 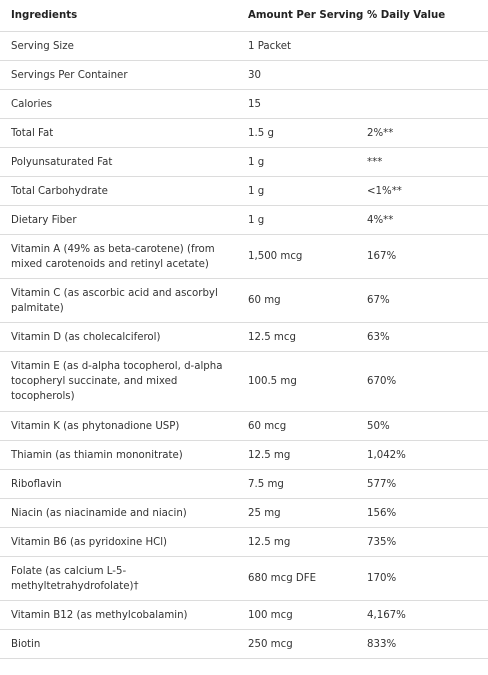 I want to click on table-row: Total Carbohydrate 1 g <1%**, so click(x=244, y=191).